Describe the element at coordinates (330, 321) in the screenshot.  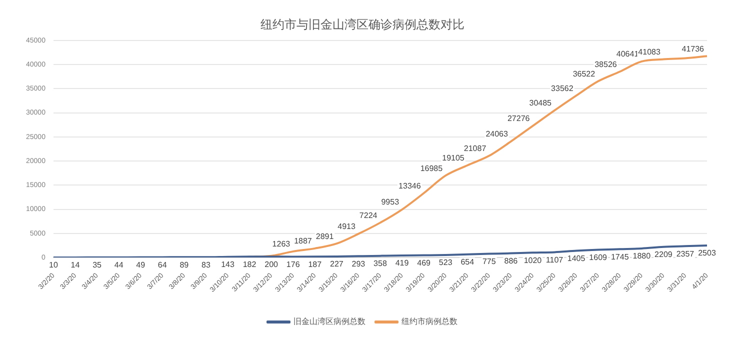
I see `legend-label: 旧金山湾区病例总数` at that location.